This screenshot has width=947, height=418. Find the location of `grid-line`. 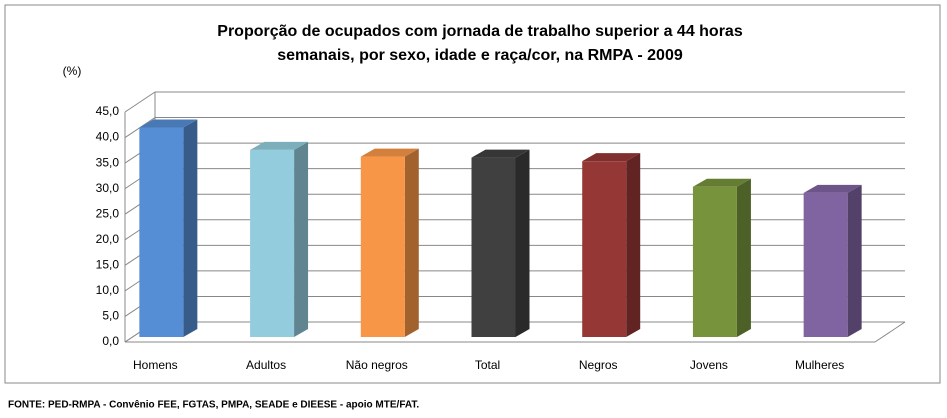

grid-line is located at coordinates (140, 102).